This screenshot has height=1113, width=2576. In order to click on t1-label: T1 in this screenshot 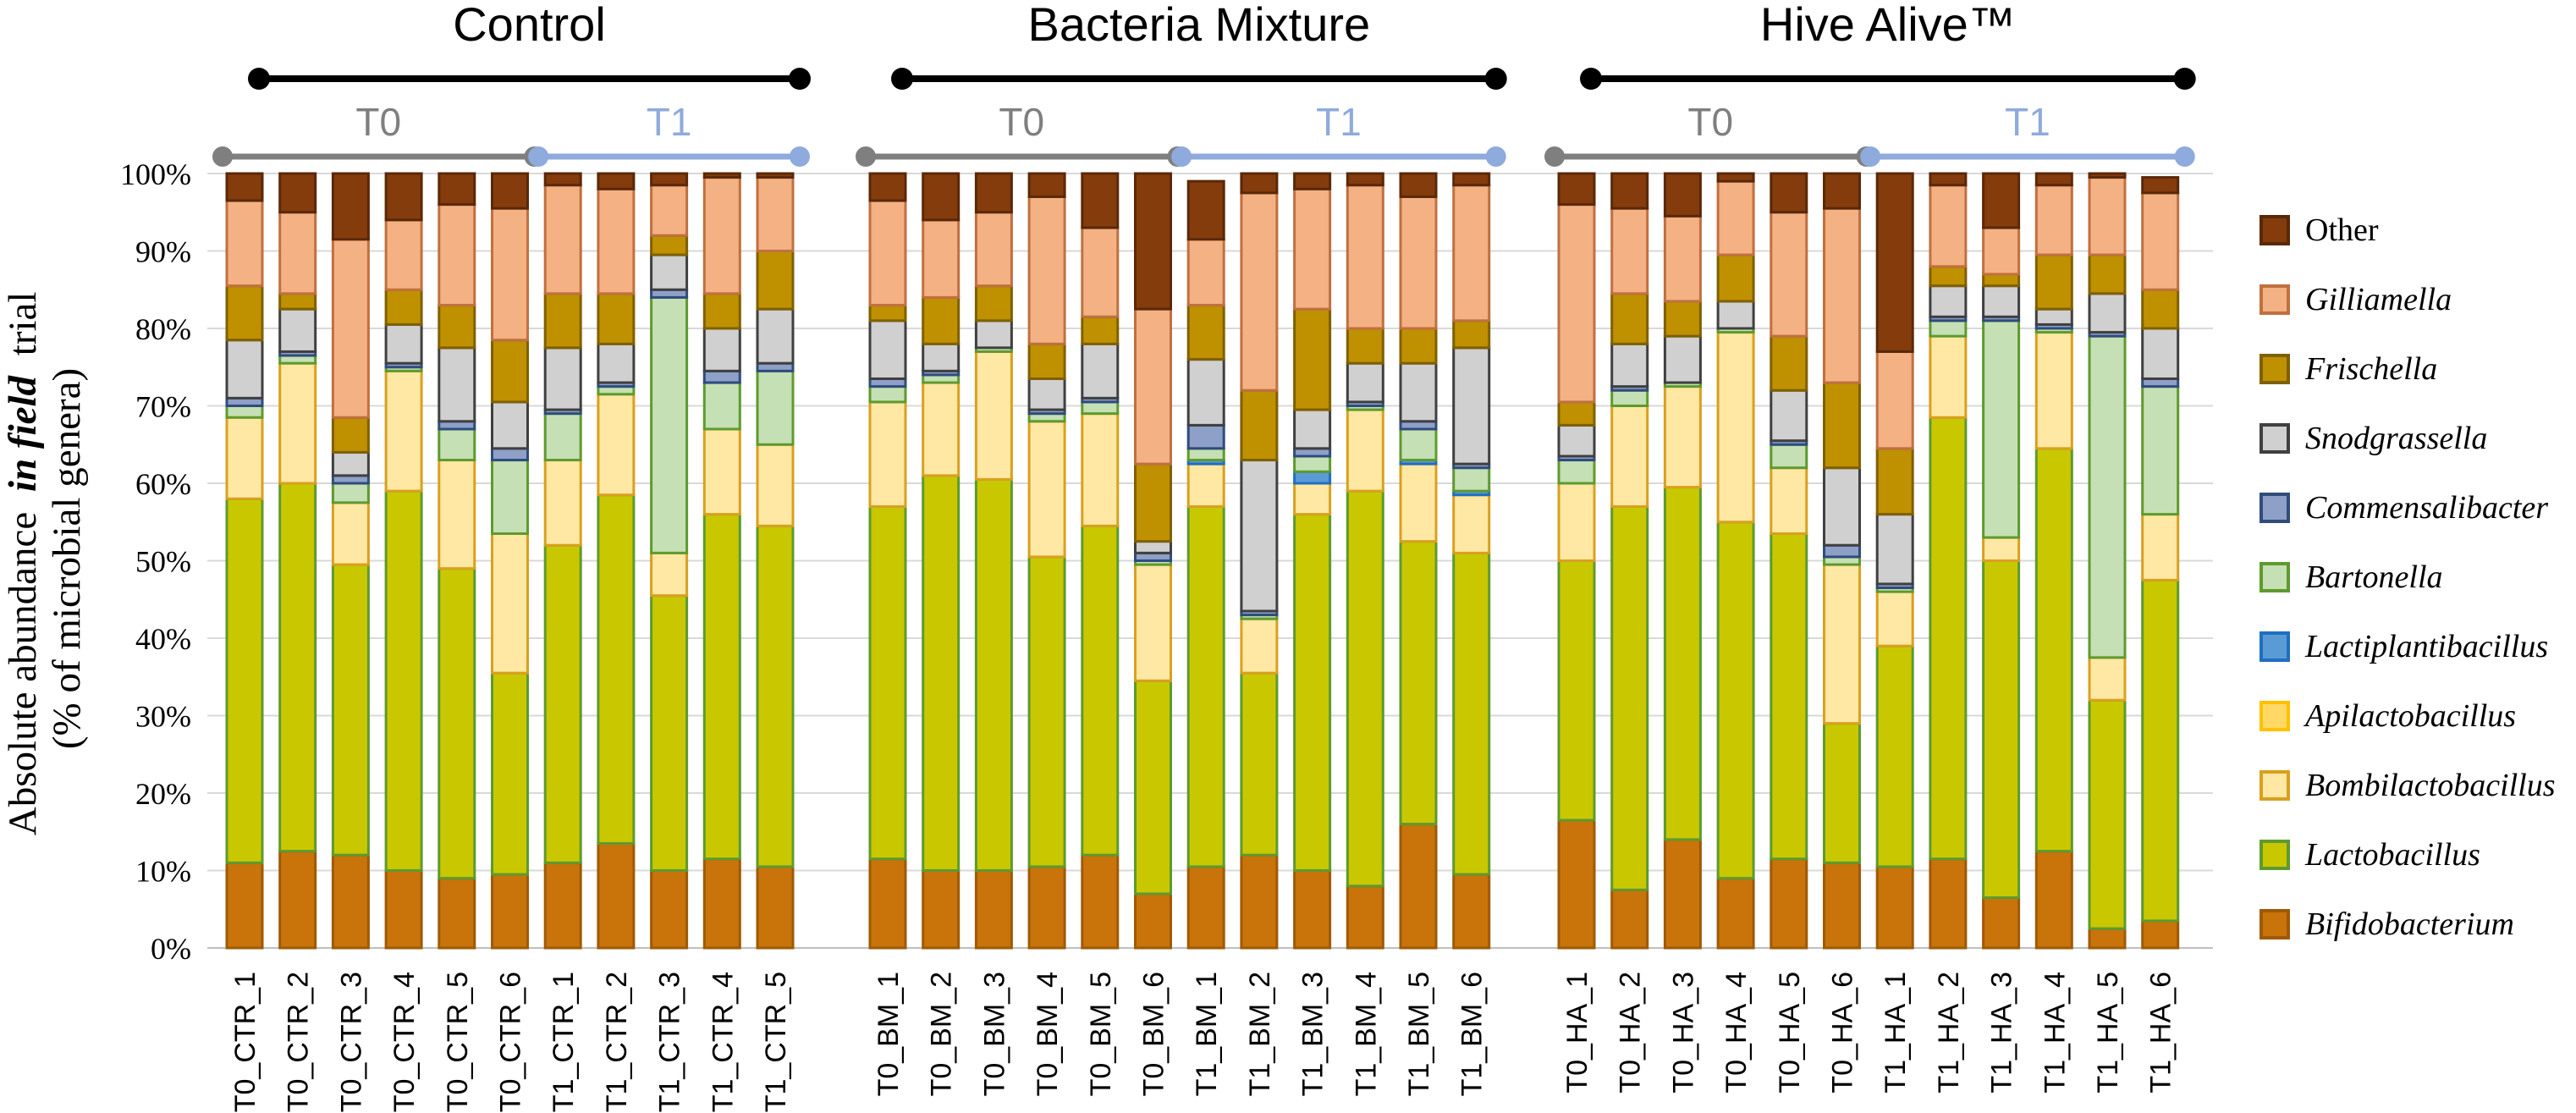, I will do `click(669, 122)`.